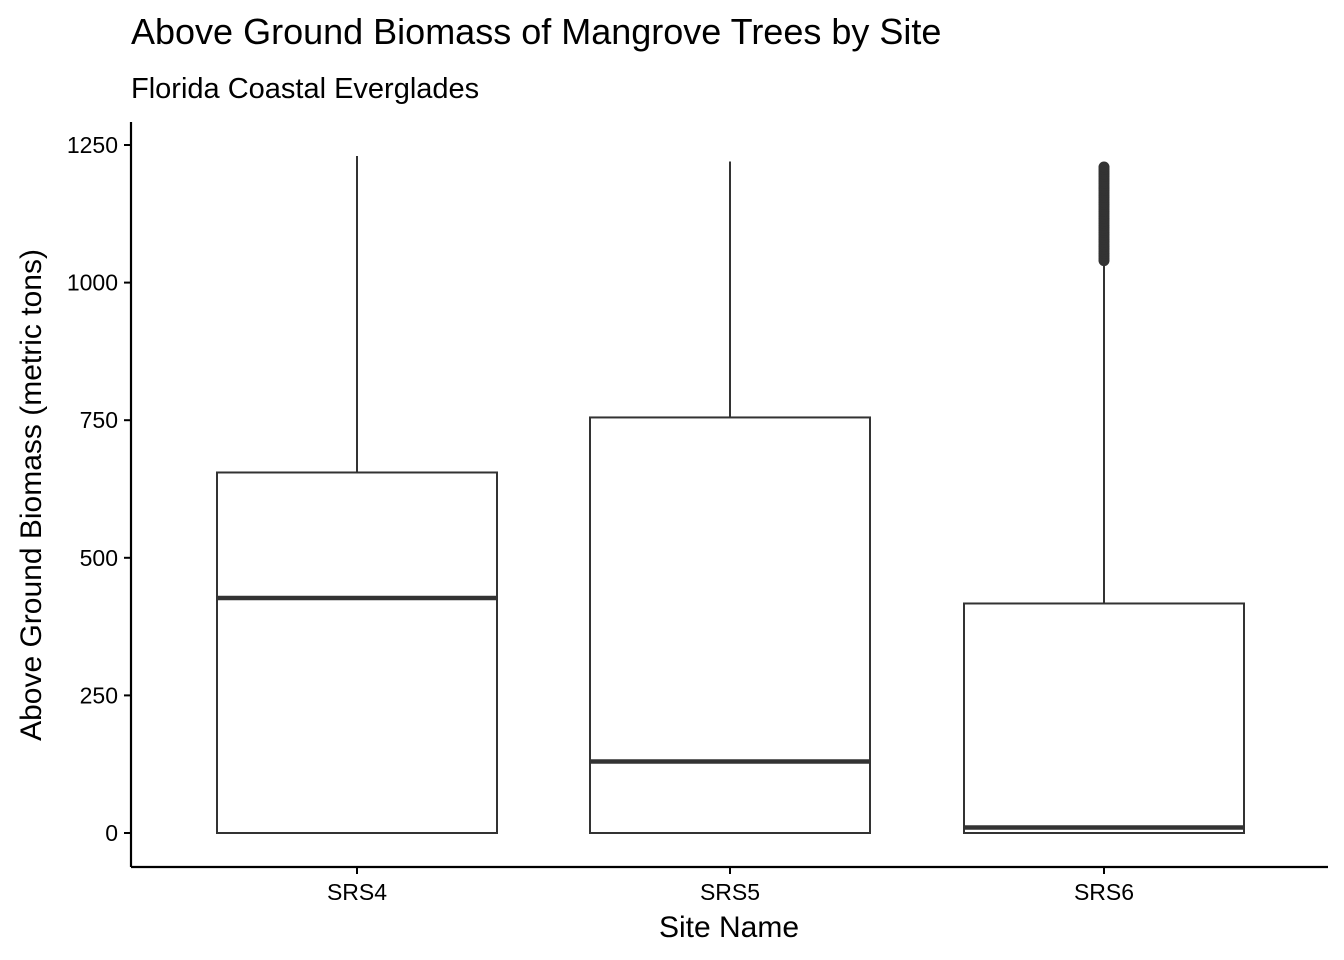 This screenshot has width=1344, height=960. Describe the element at coordinates (729, 927) in the screenshot. I see `x-axis-title: Site Name` at that location.